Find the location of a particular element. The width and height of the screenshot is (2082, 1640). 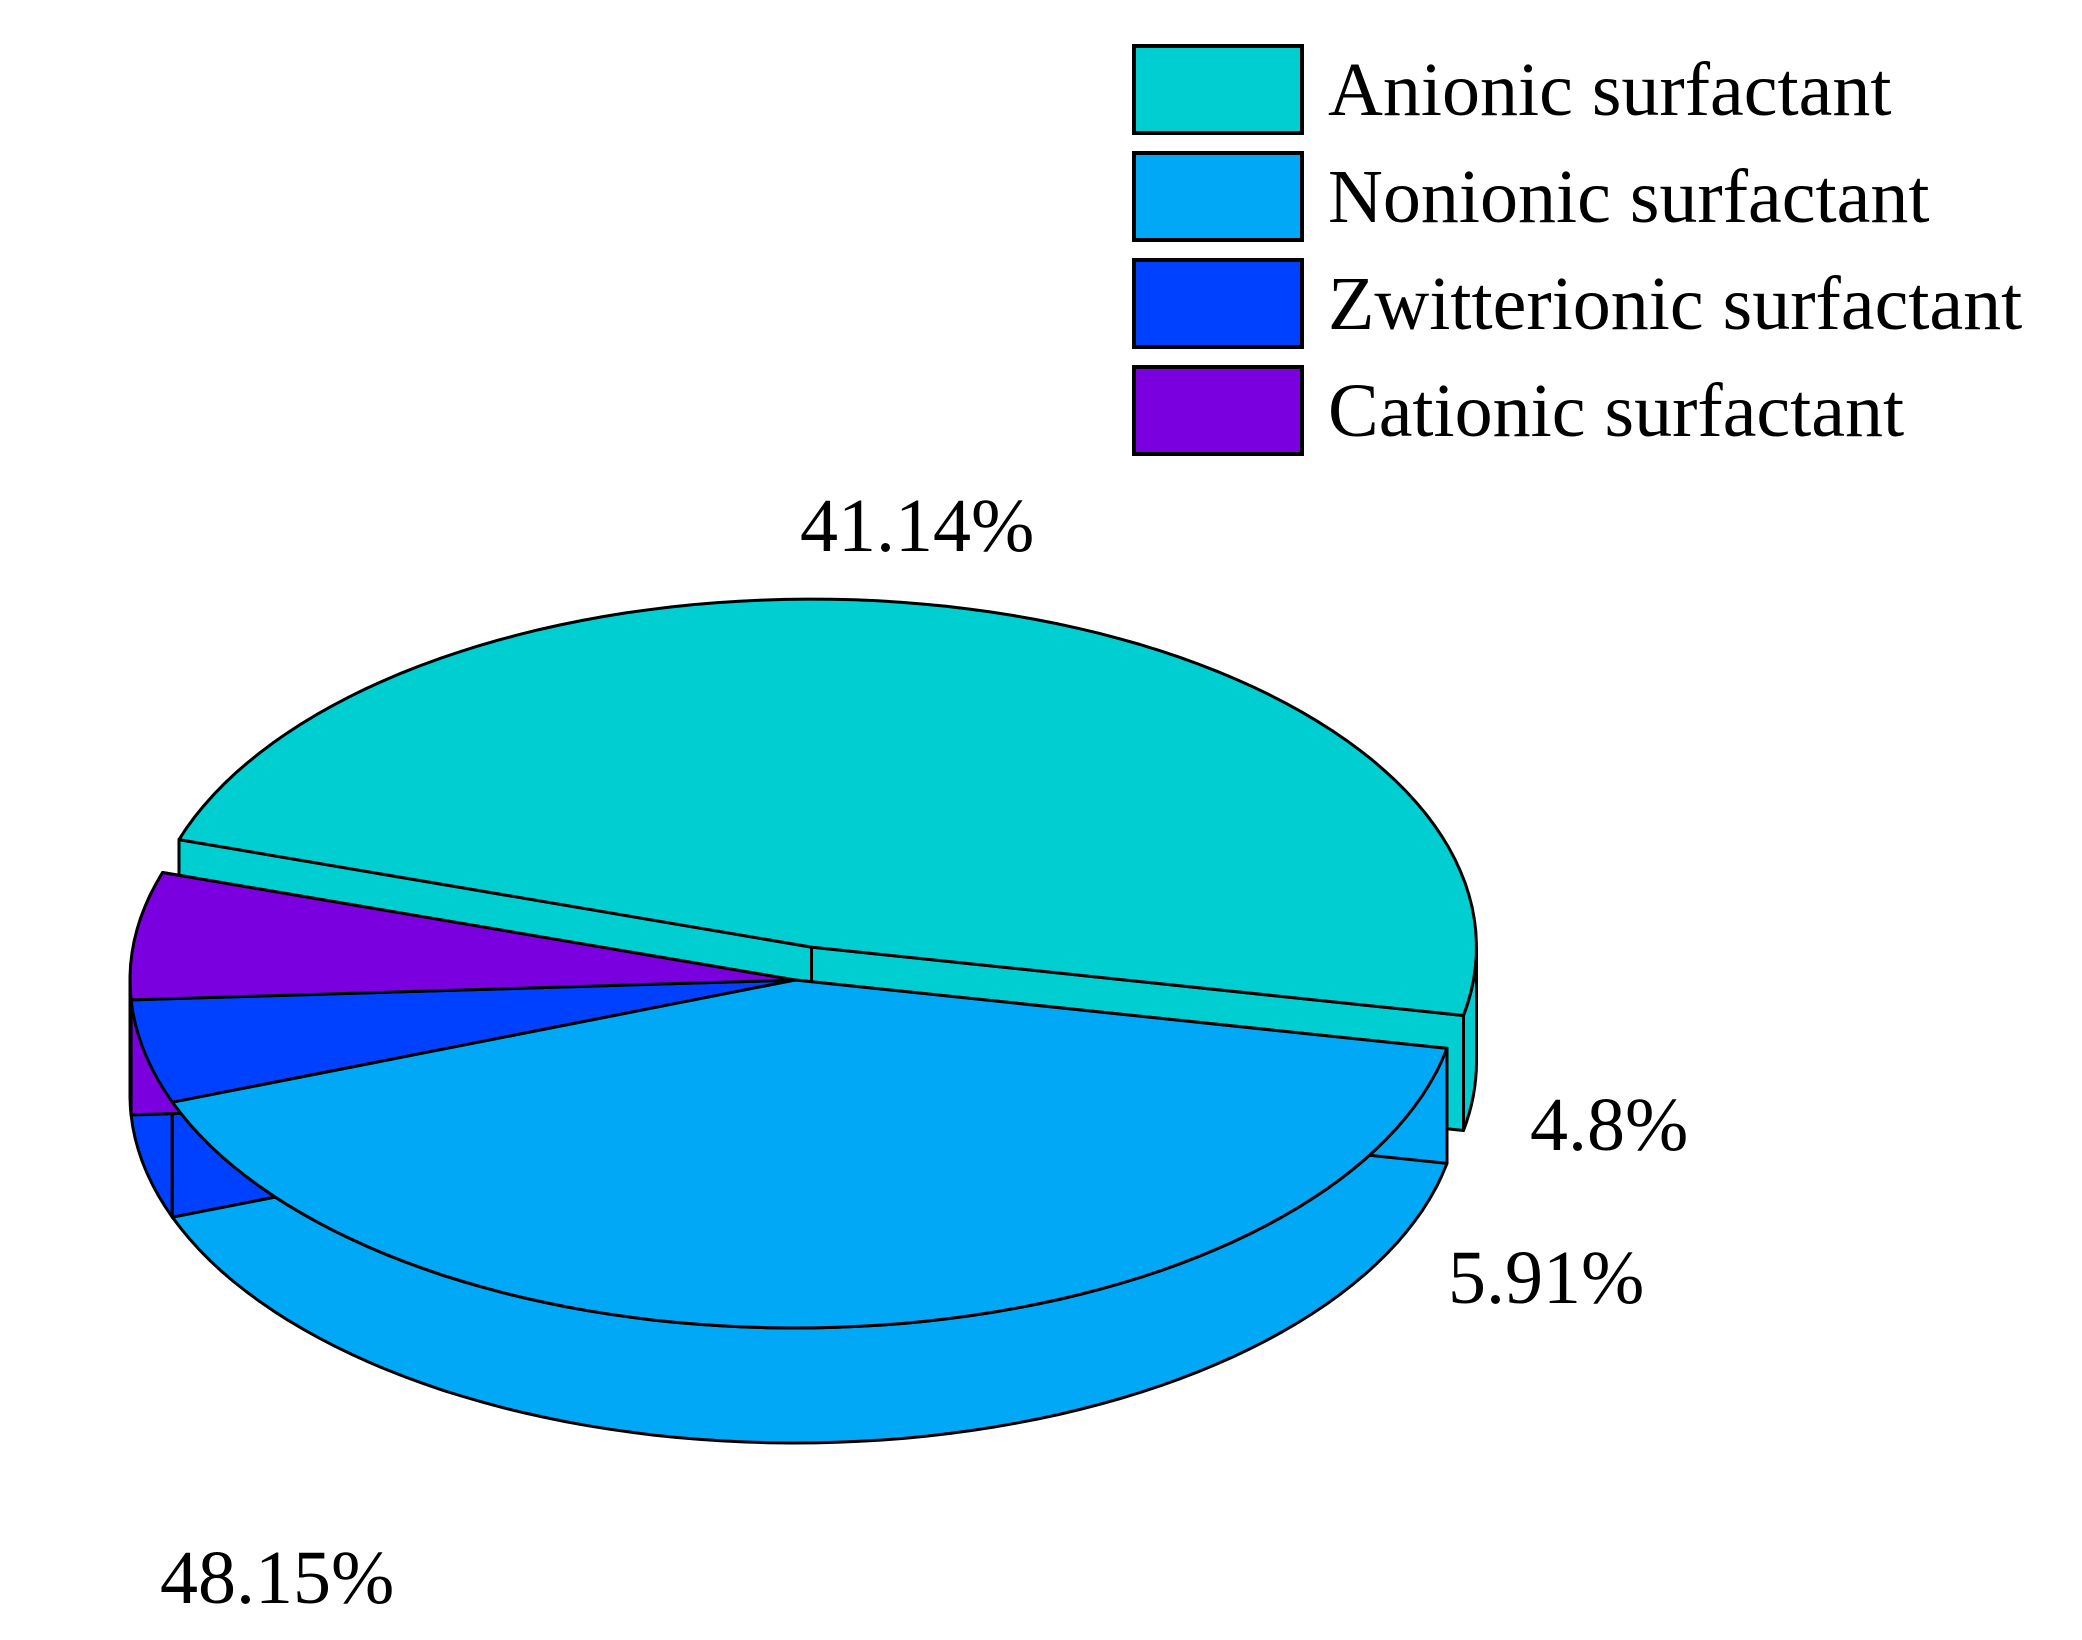

legend-label-cationic: Cationic surfactant is located at coordinates (1616, 410).